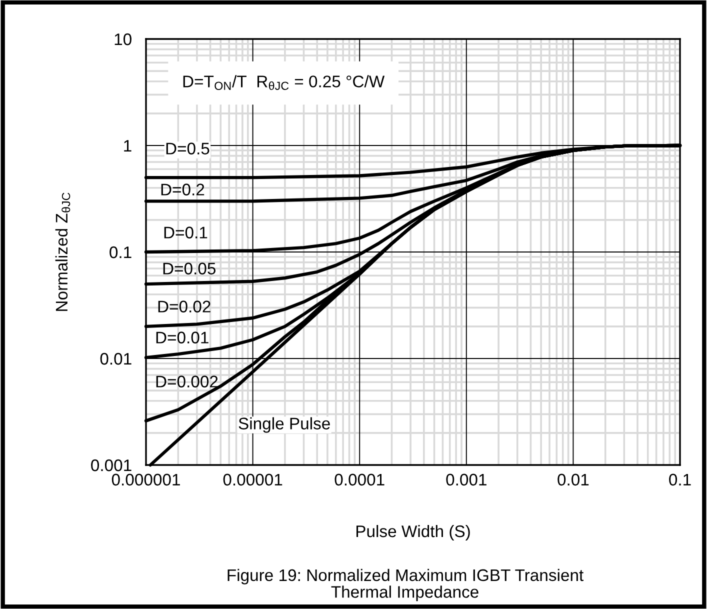  I want to click on annotation: D=0.1, so click(186, 232).